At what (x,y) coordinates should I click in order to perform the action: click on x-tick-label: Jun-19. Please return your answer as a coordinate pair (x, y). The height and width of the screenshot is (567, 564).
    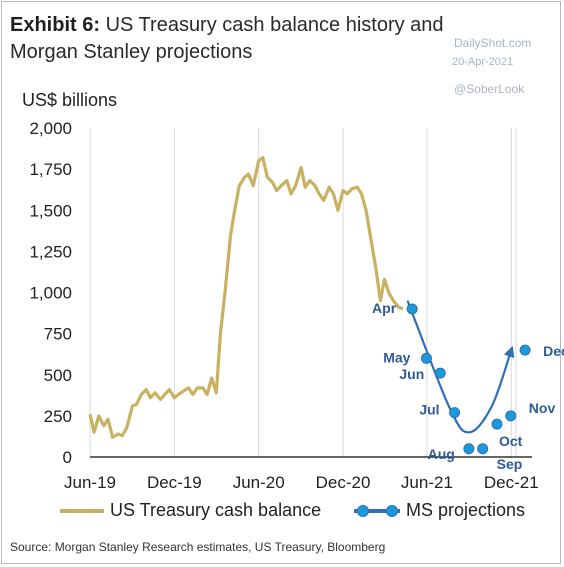
    Looking at the image, I should click on (90, 482).